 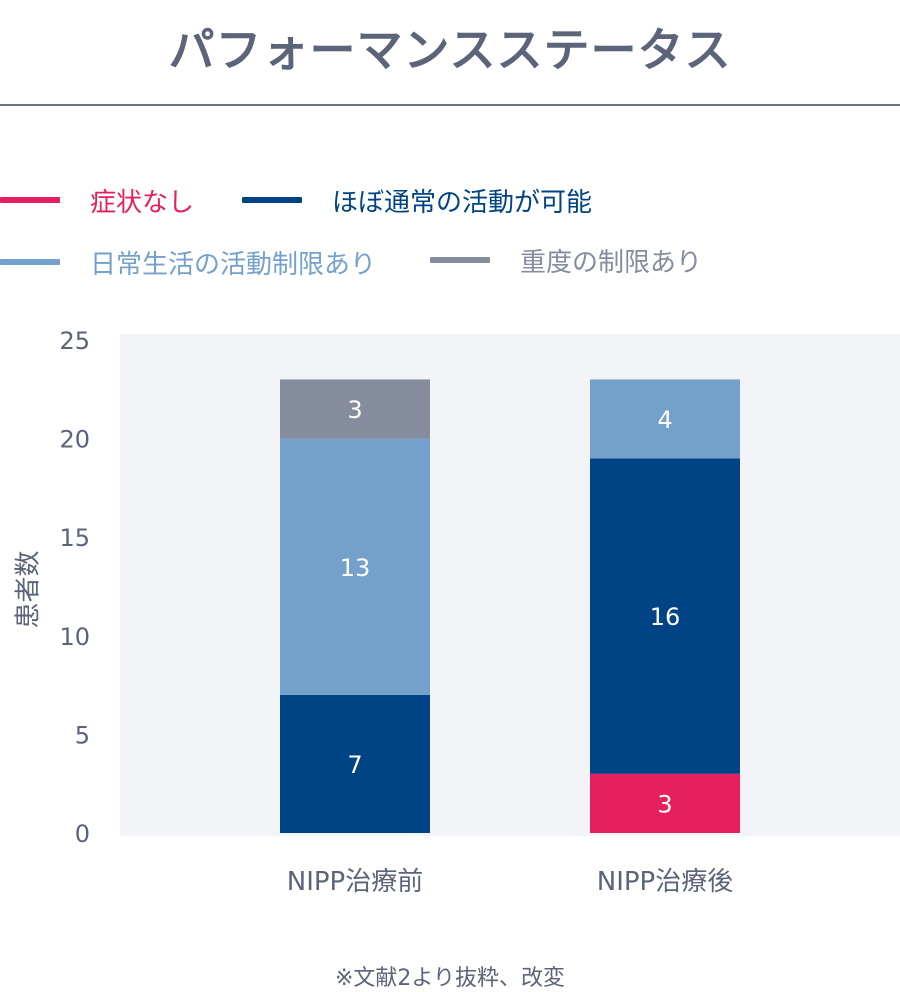 I want to click on legend-label-near-normal: ほぼ通常の活動が可能, so click(x=462, y=202).